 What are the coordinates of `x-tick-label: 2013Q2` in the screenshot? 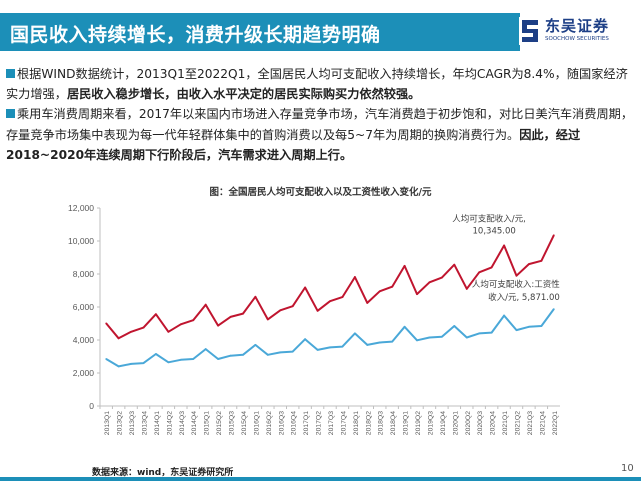 It's located at (120, 423).